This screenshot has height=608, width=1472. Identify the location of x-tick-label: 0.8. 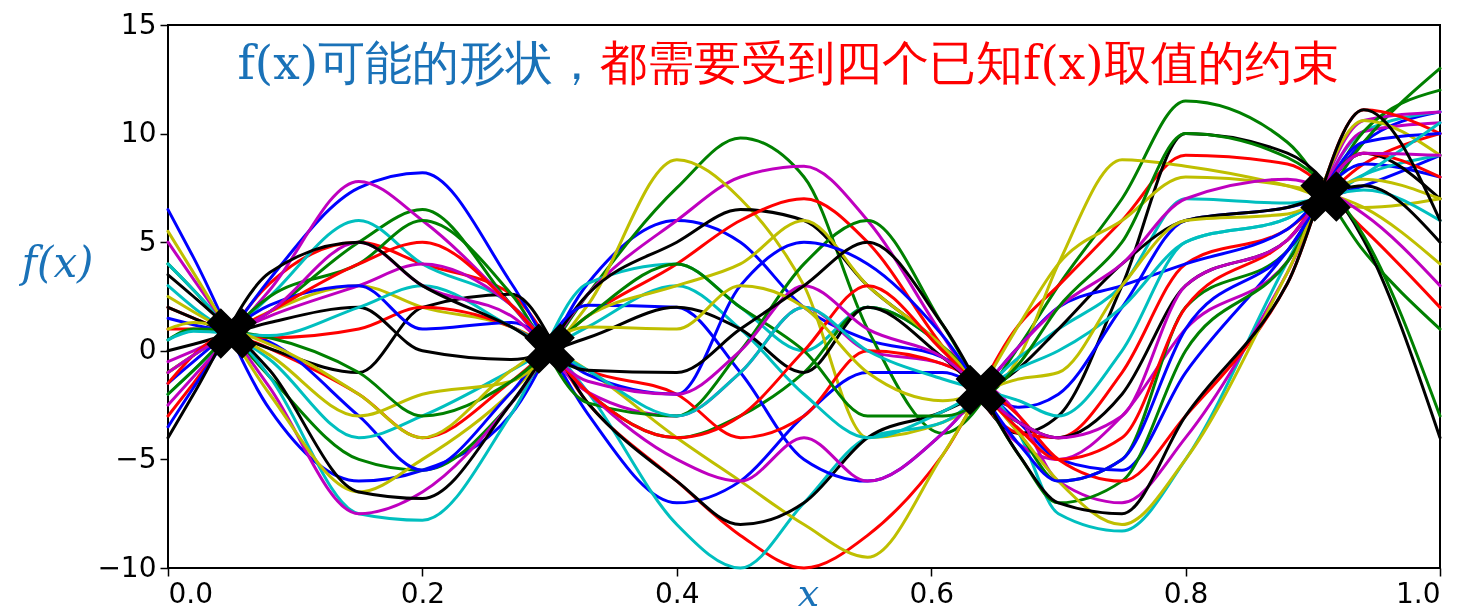
(1186, 592).